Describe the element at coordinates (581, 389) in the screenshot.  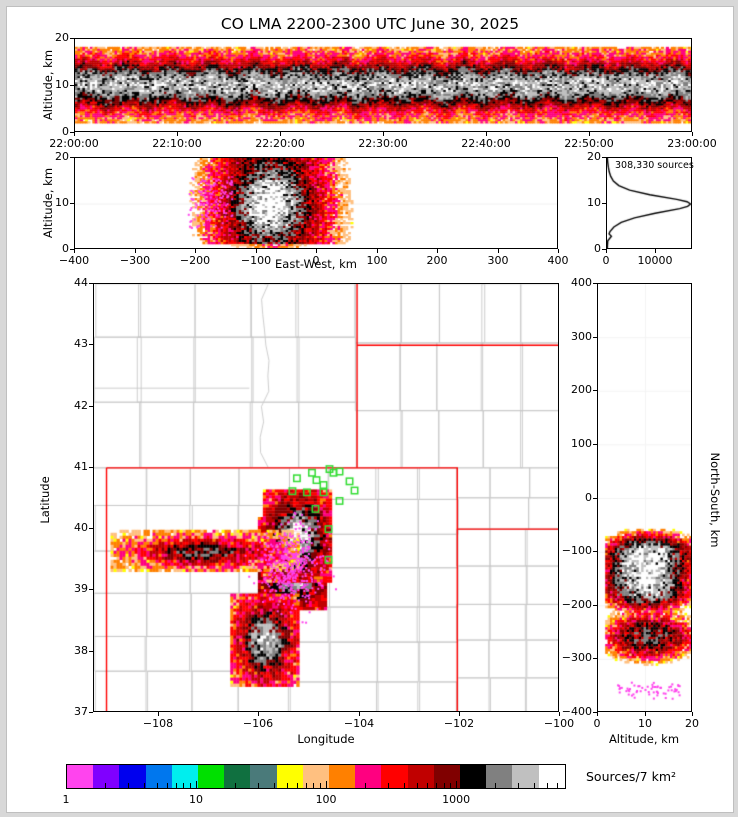
I see `tick-label: 200` at that location.